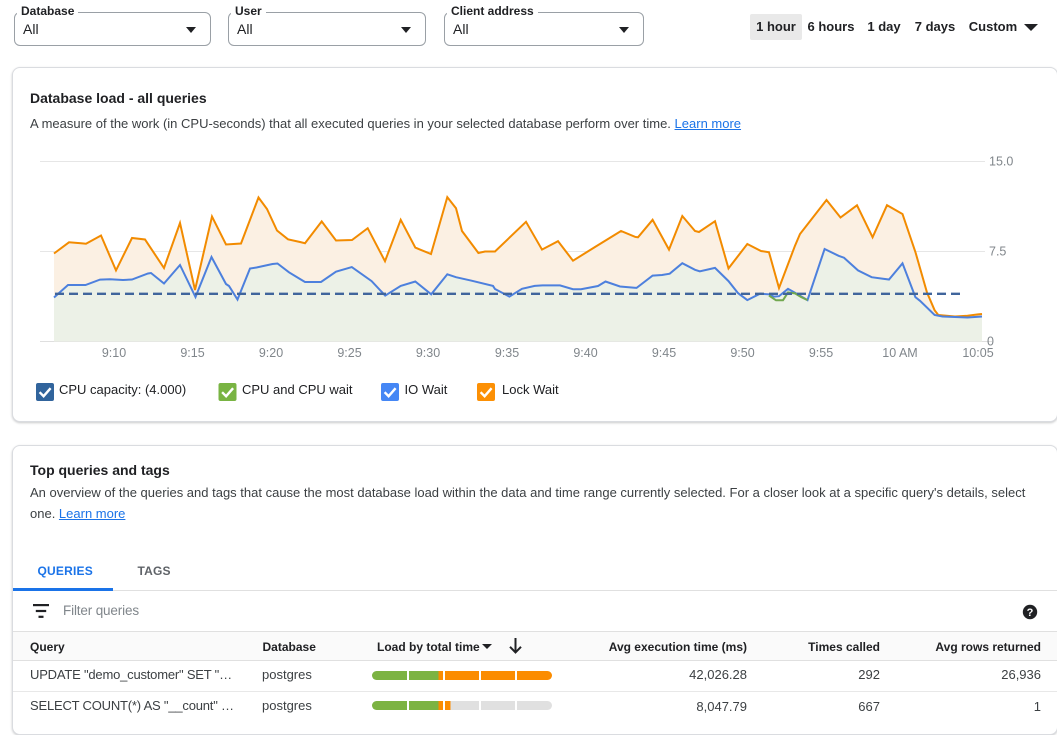 The image size is (1057, 735). I want to click on svg-text: 9:15, so click(192, 353).